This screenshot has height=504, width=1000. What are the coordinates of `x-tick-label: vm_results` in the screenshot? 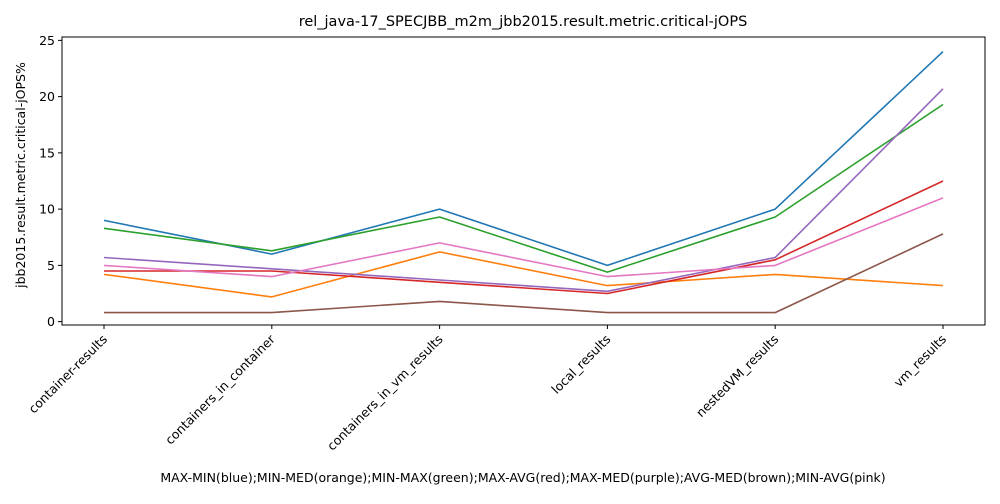 It's located at (920, 361).